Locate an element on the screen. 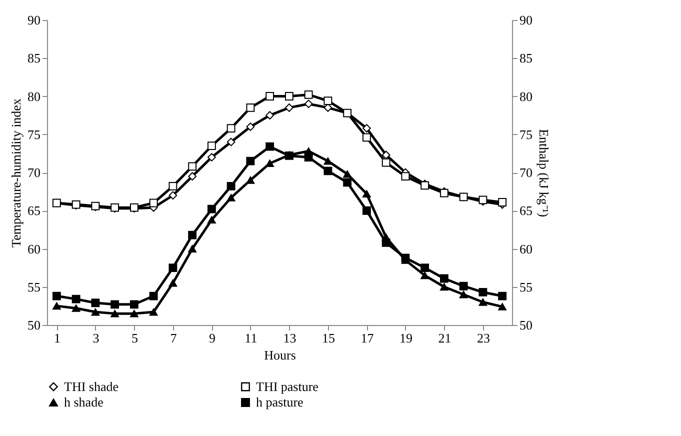 The image size is (681, 436). y2-tick-label: 70 is located at coordinates (526, 172).